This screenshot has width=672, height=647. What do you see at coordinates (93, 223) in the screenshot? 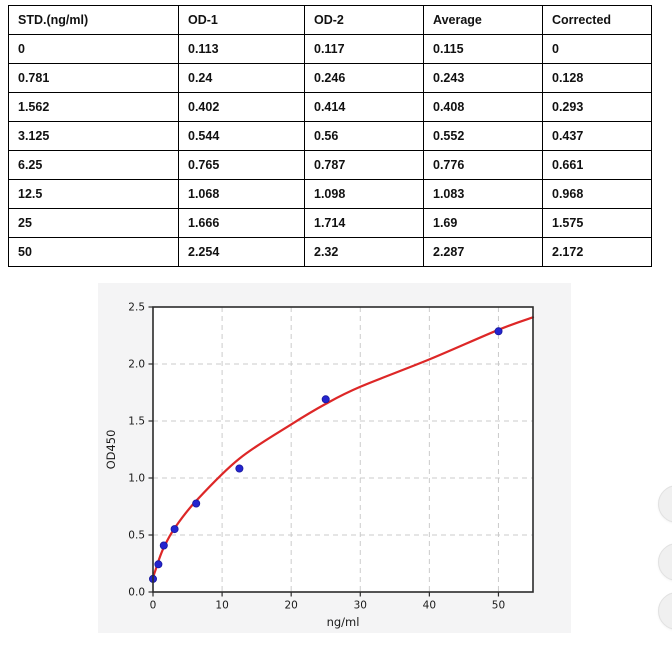
I see `table-cell: 25` at bounding box center [93, 223].